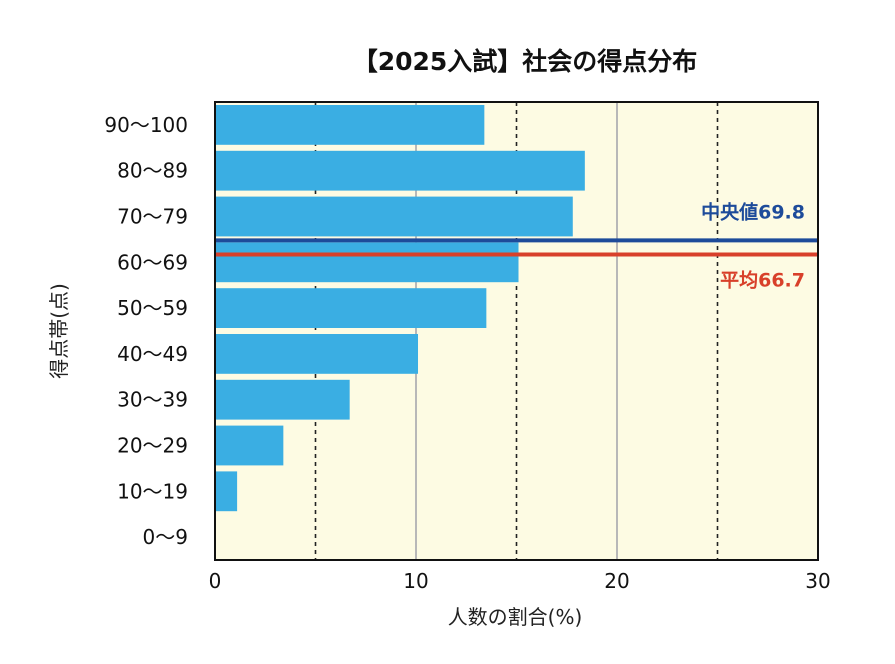  What do you see at coordinates (152, 171) in the screenshot?
I see `y-tick-label: 80〜89` at bounding box center [152, 171].